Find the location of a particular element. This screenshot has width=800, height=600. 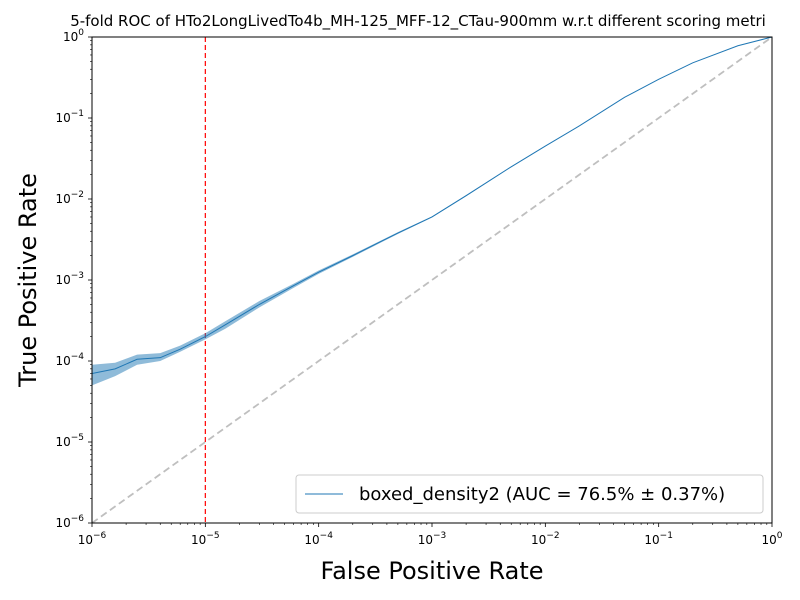

legend: boxed_density2 (AUC = 76.5% ± 0.37%) is located at coordinates (529, 494).